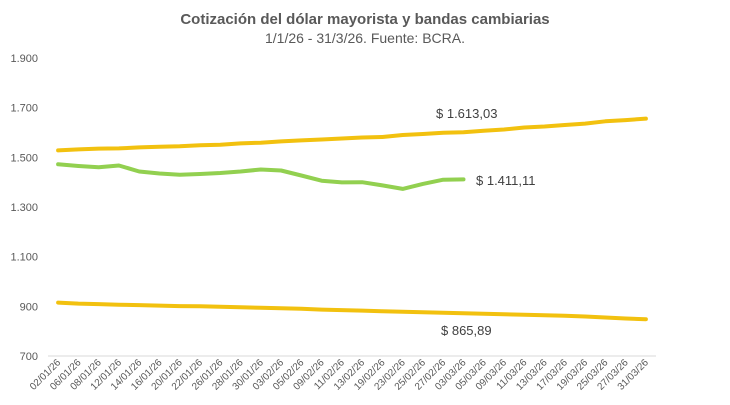 This screenshot has width=730, height=405. What do you see at coordinates (24, 59) in the screenshot?
I see `y-tick-label: 1.900` at bounding box center [24, 59].